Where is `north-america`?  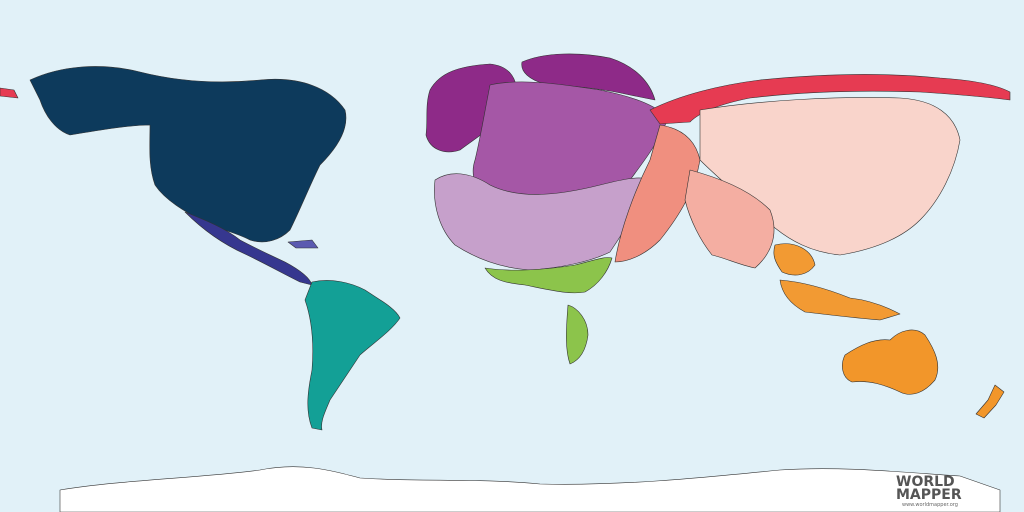
north-america is located at coordinates (188, 154).